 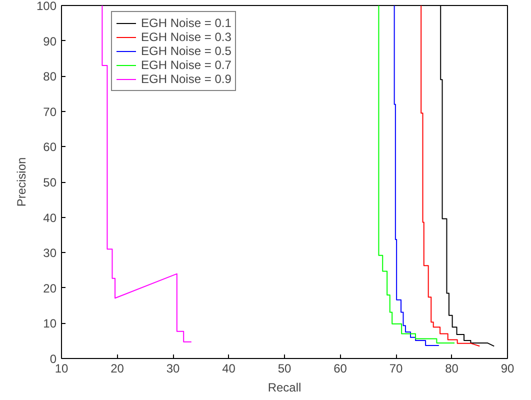 What do you see at coordinates (50, 183) in the screenshot?
I see `y-tick-label: 50` at bounding box center [50, 183].